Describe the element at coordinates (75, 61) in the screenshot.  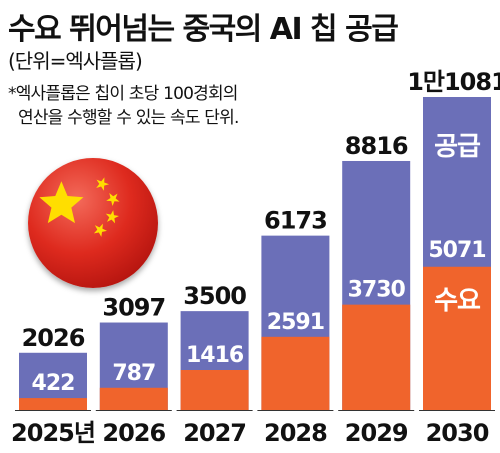
I see `unit-note: (단위=엑사플롭)` at that location.